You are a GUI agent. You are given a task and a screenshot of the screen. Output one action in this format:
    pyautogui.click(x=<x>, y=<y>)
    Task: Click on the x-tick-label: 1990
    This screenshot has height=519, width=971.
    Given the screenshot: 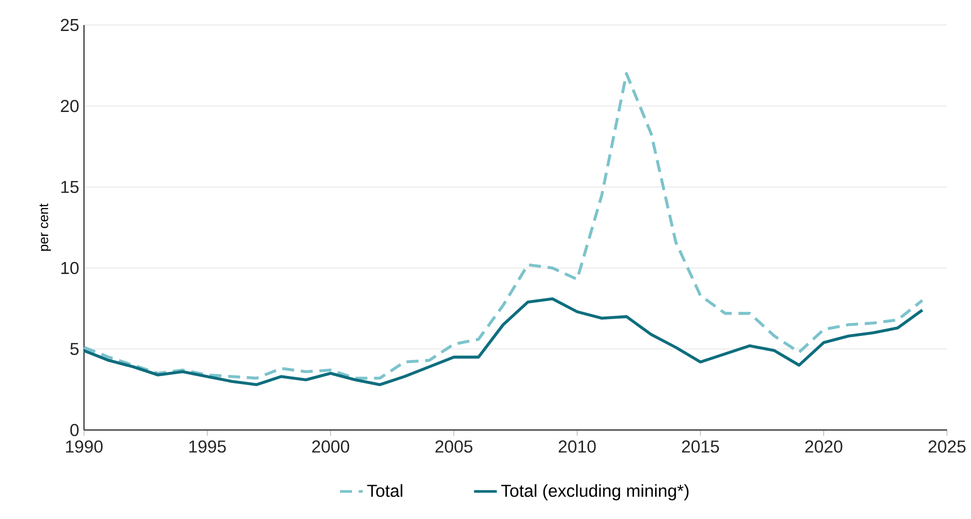 What is the action you would take?
    pyautogui.click(x=84, y=446)
    